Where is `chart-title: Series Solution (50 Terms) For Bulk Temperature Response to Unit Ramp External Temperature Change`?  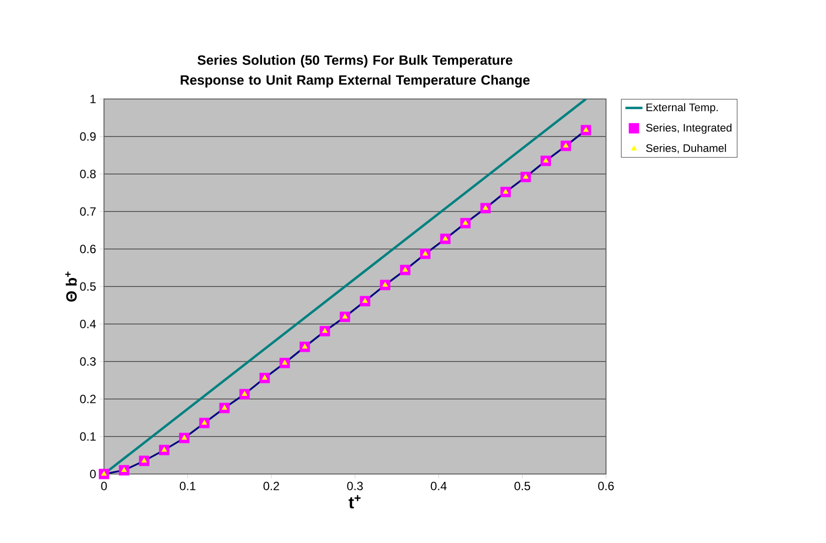
chart-title: Series Solution (50 Terms) For Bulk Temperature Response to Unit Ramp External Temperature Change is located at coordinates (355, 71).